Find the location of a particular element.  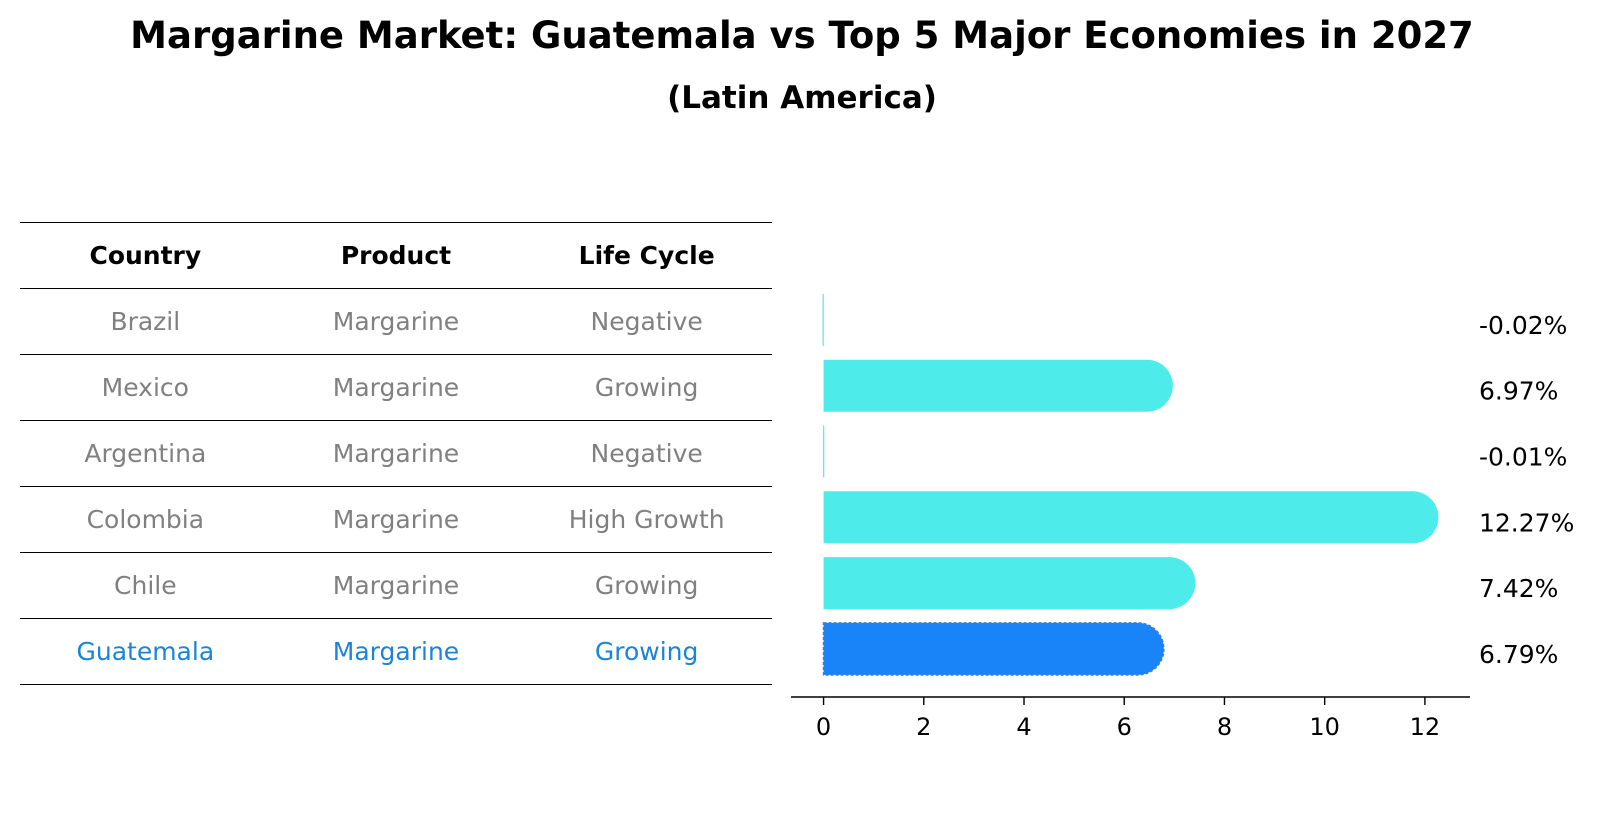

cell-country: Mexico is located at coordinates (145, 387).